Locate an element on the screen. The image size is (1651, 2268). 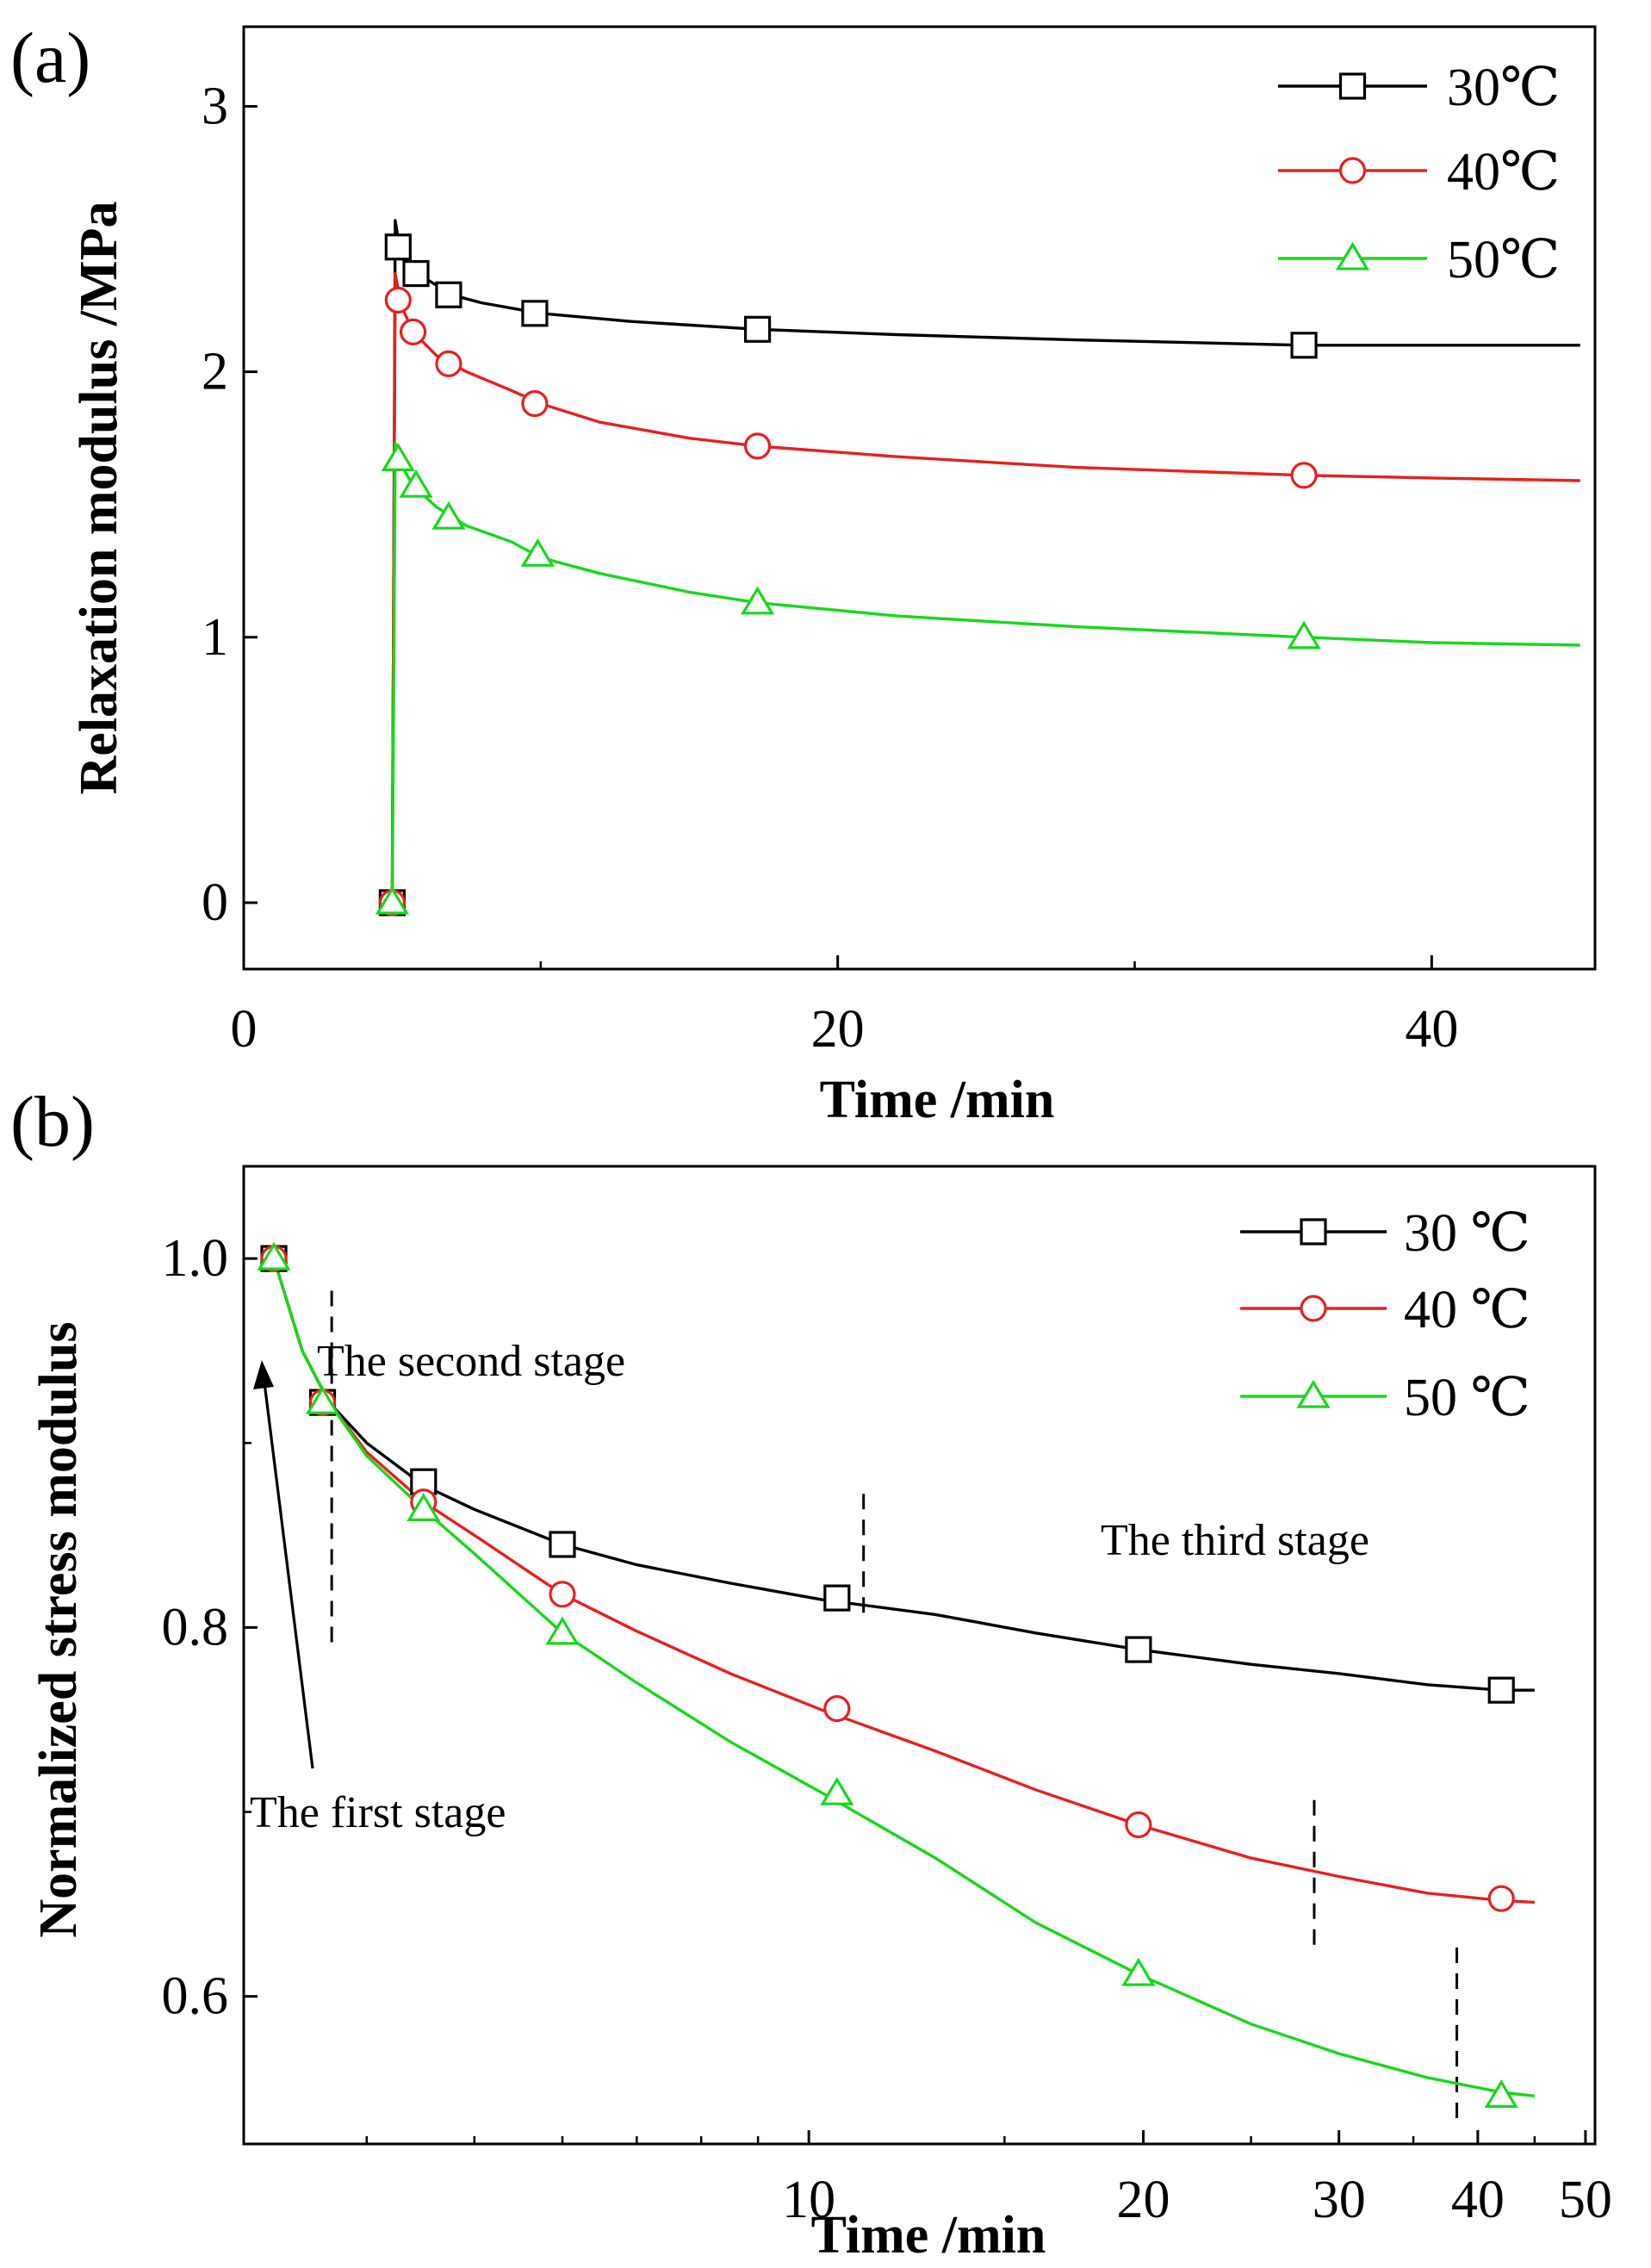
y-tick-label: 3 is located at coordinates (215, 106).